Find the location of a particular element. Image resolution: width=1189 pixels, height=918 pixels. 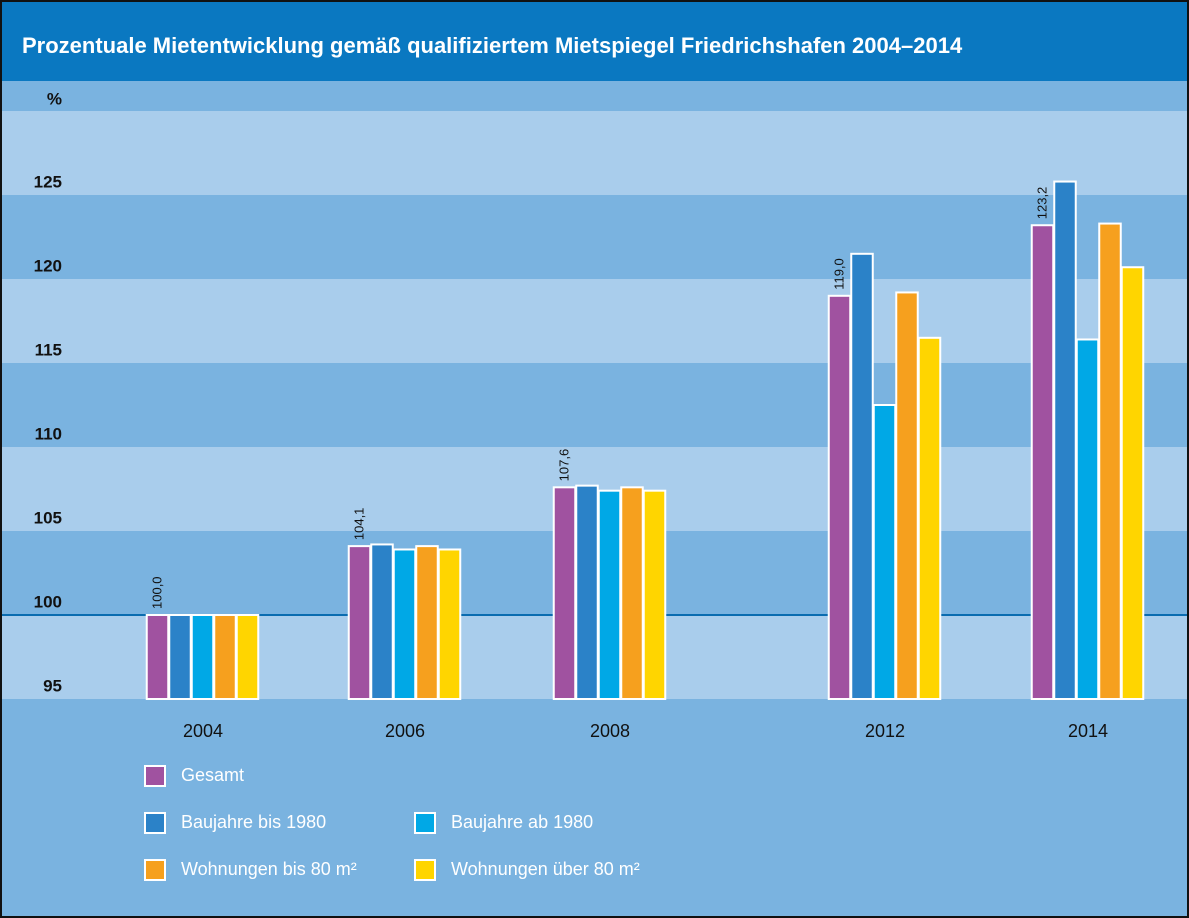

legend-label: Wohnungen über 80 m² is located at coordinates (545, 869).